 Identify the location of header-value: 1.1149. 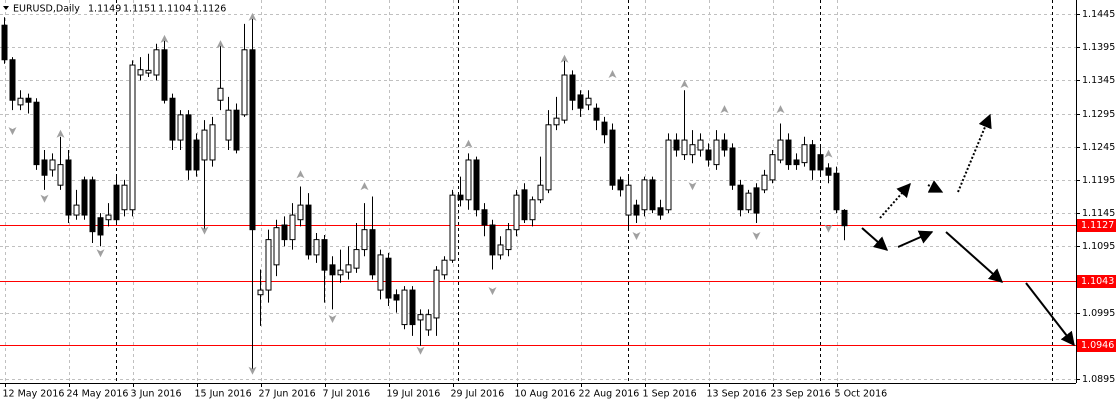
(104, 9).